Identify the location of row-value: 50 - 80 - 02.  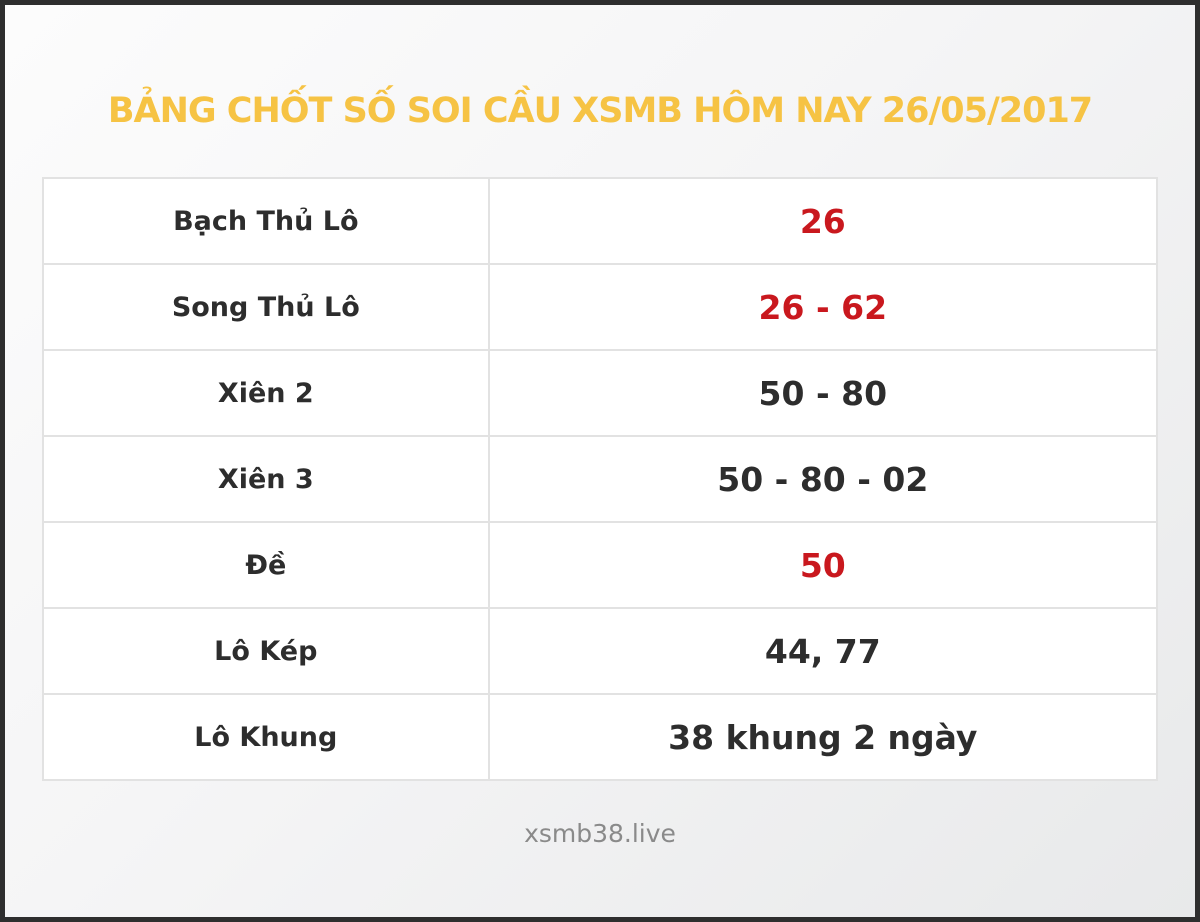
(823, 479).